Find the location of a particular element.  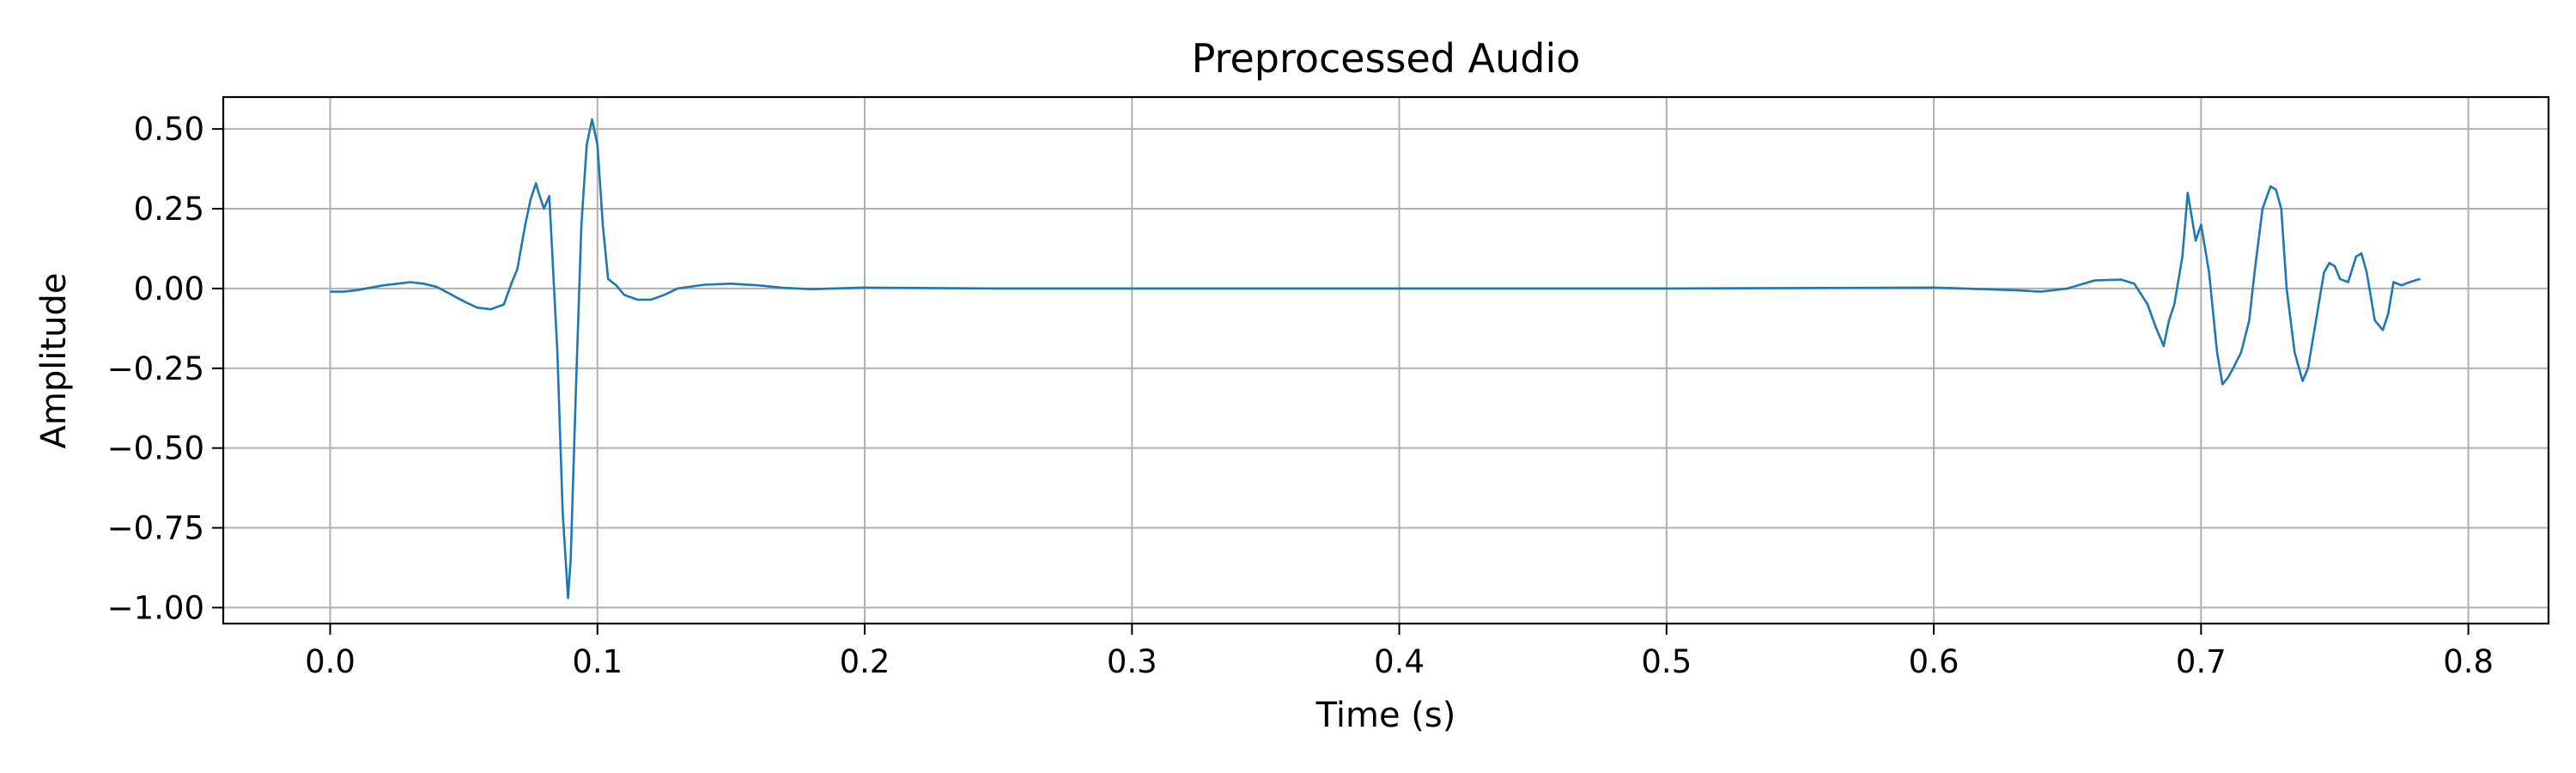

x-tick-label: 0.0 is located at coordinates (330, 661).